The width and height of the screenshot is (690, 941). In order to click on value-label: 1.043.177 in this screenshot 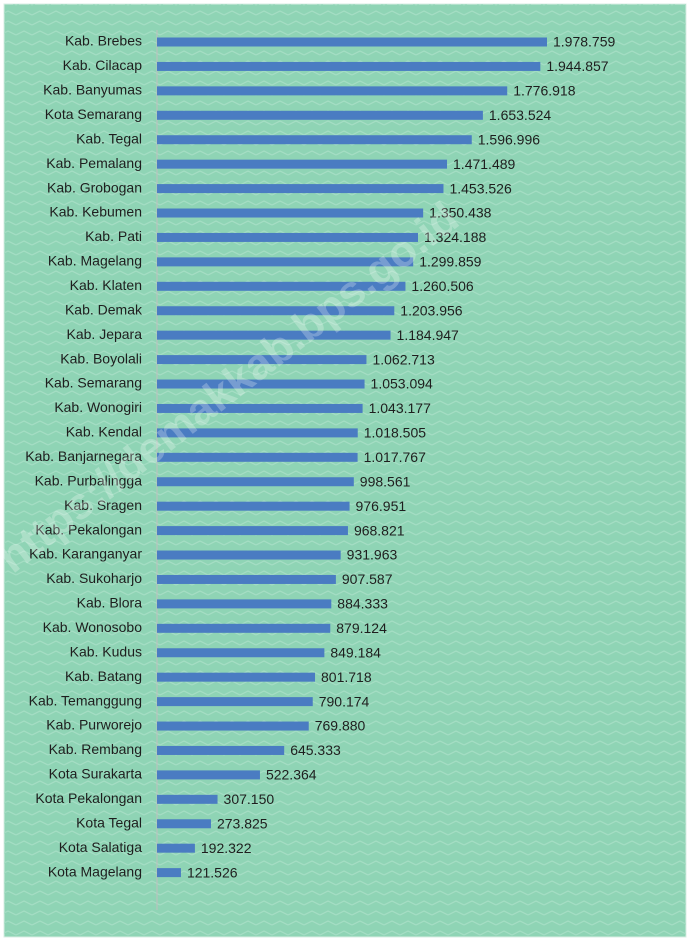, I will do `click(400, 408)`.